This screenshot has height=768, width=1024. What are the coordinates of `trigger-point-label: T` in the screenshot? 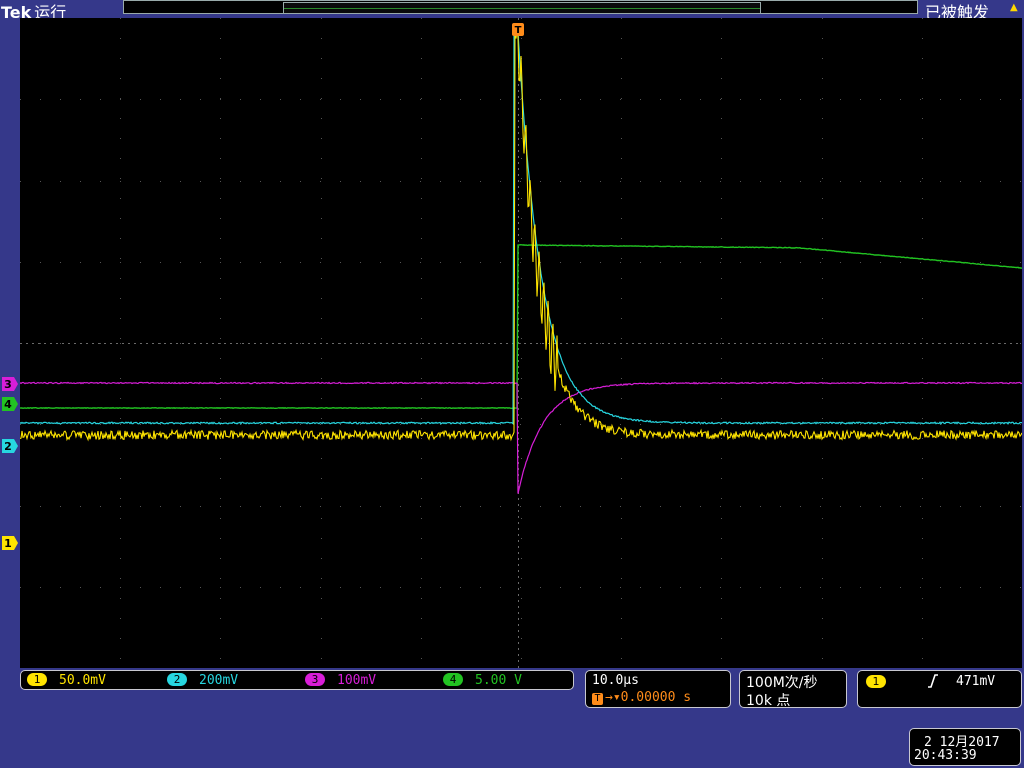 It's located at (518, 30).